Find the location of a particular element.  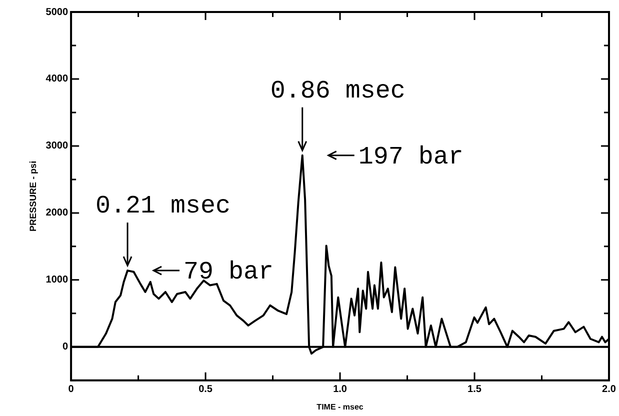

annotation: 0.21 msec is located at coordinates (163, 206).